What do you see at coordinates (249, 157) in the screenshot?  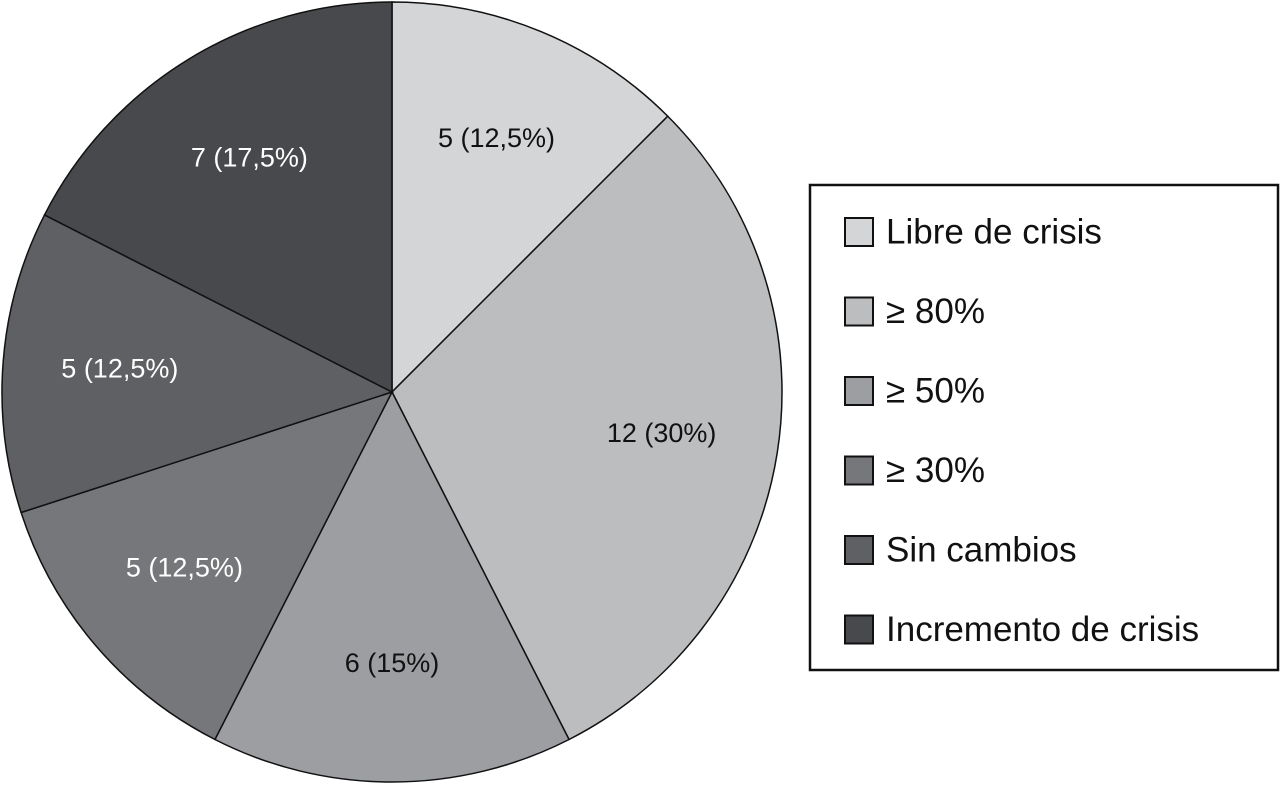 I see `slice-label: 7 (17,5%)` at bounding box center [249, 157].